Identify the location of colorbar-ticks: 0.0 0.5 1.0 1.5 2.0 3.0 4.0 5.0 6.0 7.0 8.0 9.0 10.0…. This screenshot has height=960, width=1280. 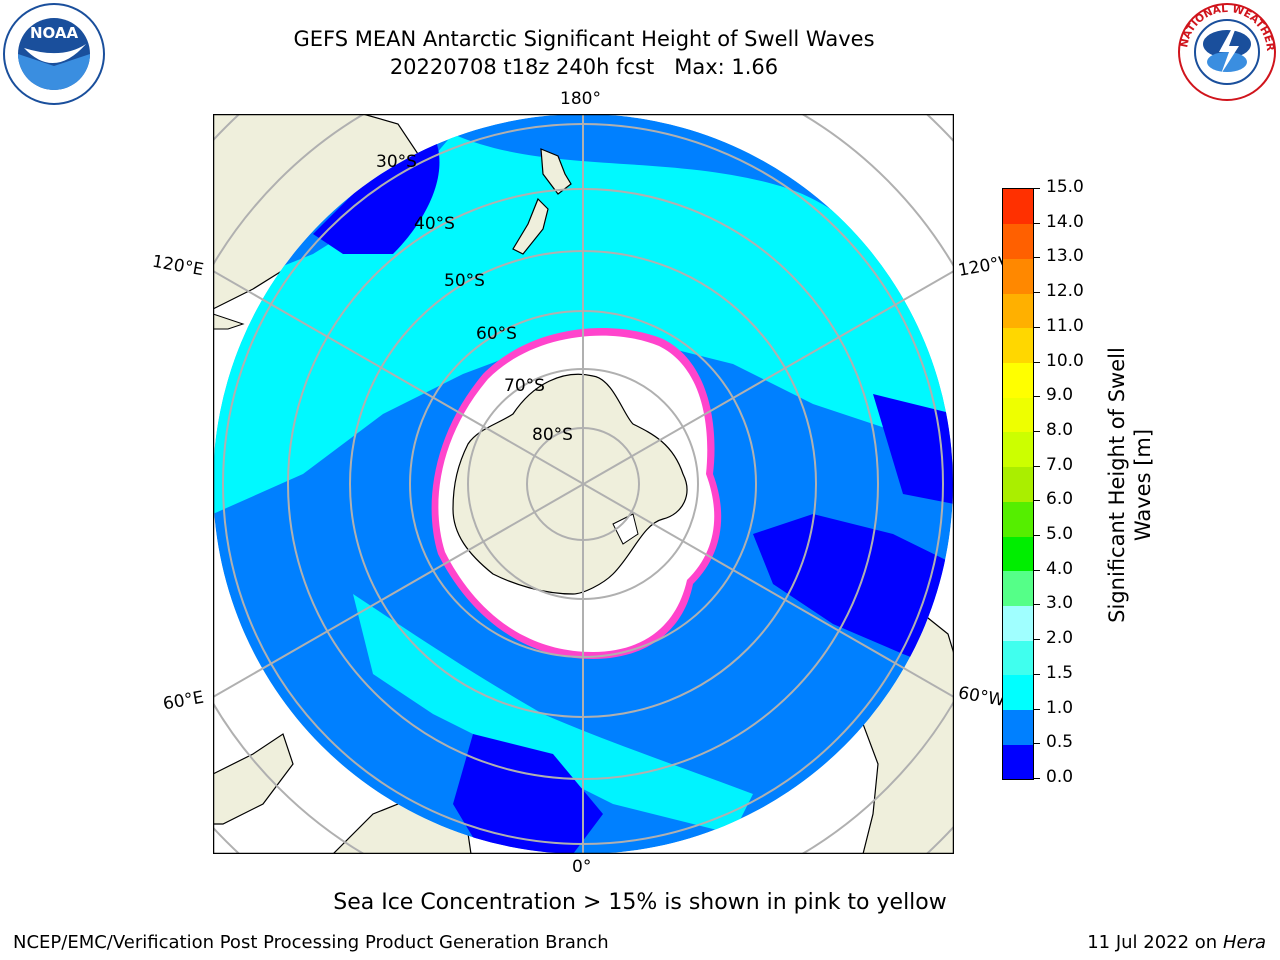
(1070, 482).